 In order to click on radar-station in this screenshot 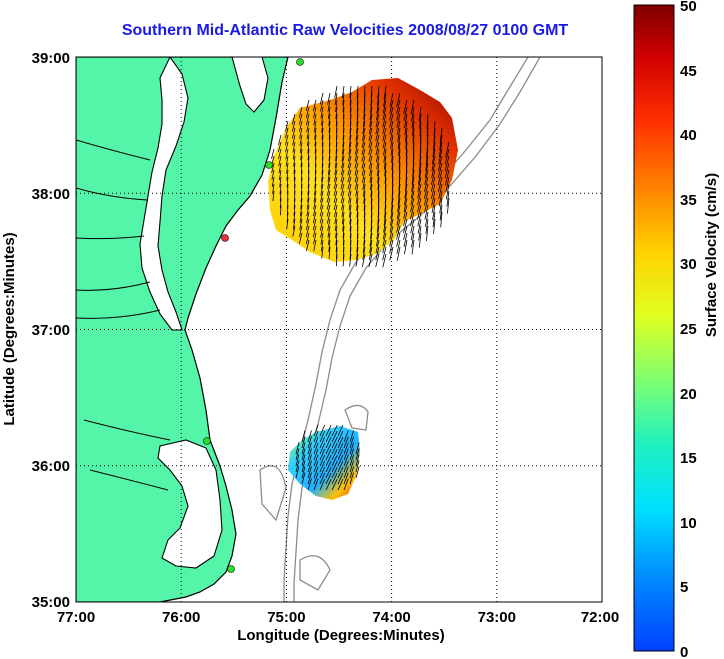, I will do `click(269, 165)`.